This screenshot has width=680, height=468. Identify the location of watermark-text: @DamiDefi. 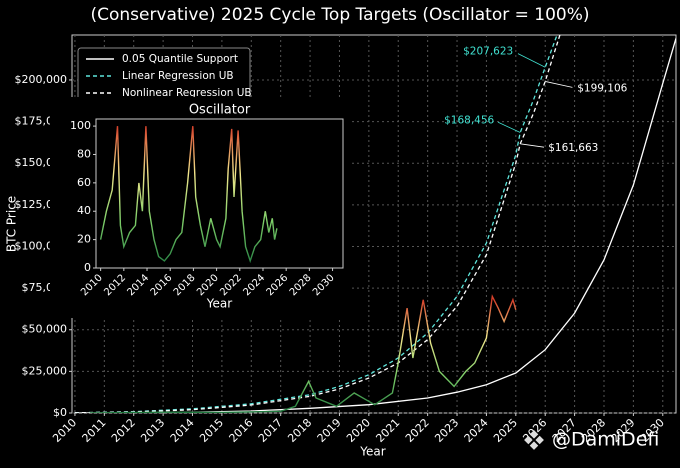
(605, 440).